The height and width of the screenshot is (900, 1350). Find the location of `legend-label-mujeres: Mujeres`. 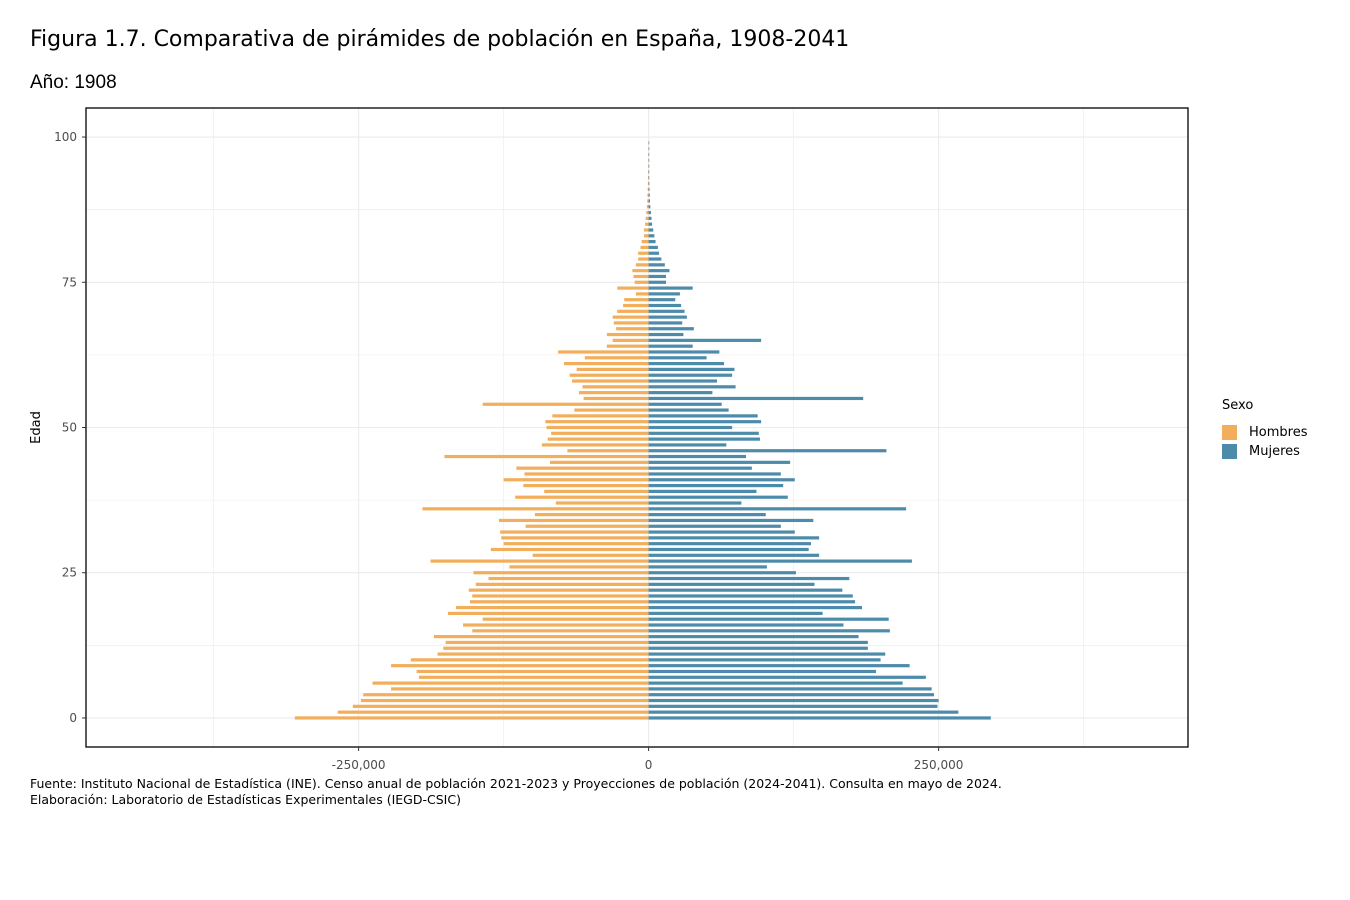

legend-label-mujeres: Mujeres is located at coordinates (1274, 451).